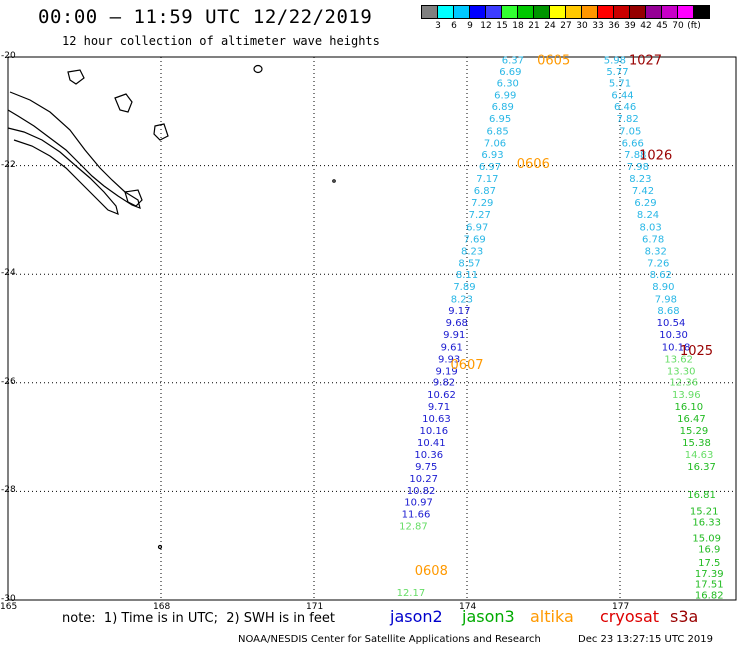  Describe the element at coordinates (503, 107) in the screenshot. I see `swh-value: 6.89` at that location.